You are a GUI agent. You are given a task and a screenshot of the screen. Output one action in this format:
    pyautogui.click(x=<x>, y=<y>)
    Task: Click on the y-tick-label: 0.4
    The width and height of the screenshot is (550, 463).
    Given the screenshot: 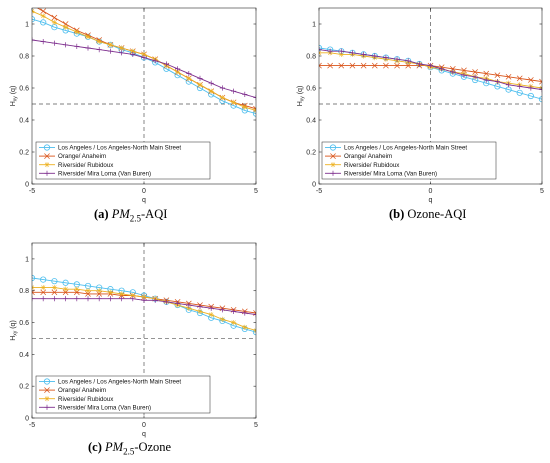 What is the action you would take?
    pyautogui.click(x=24, y=355)
    